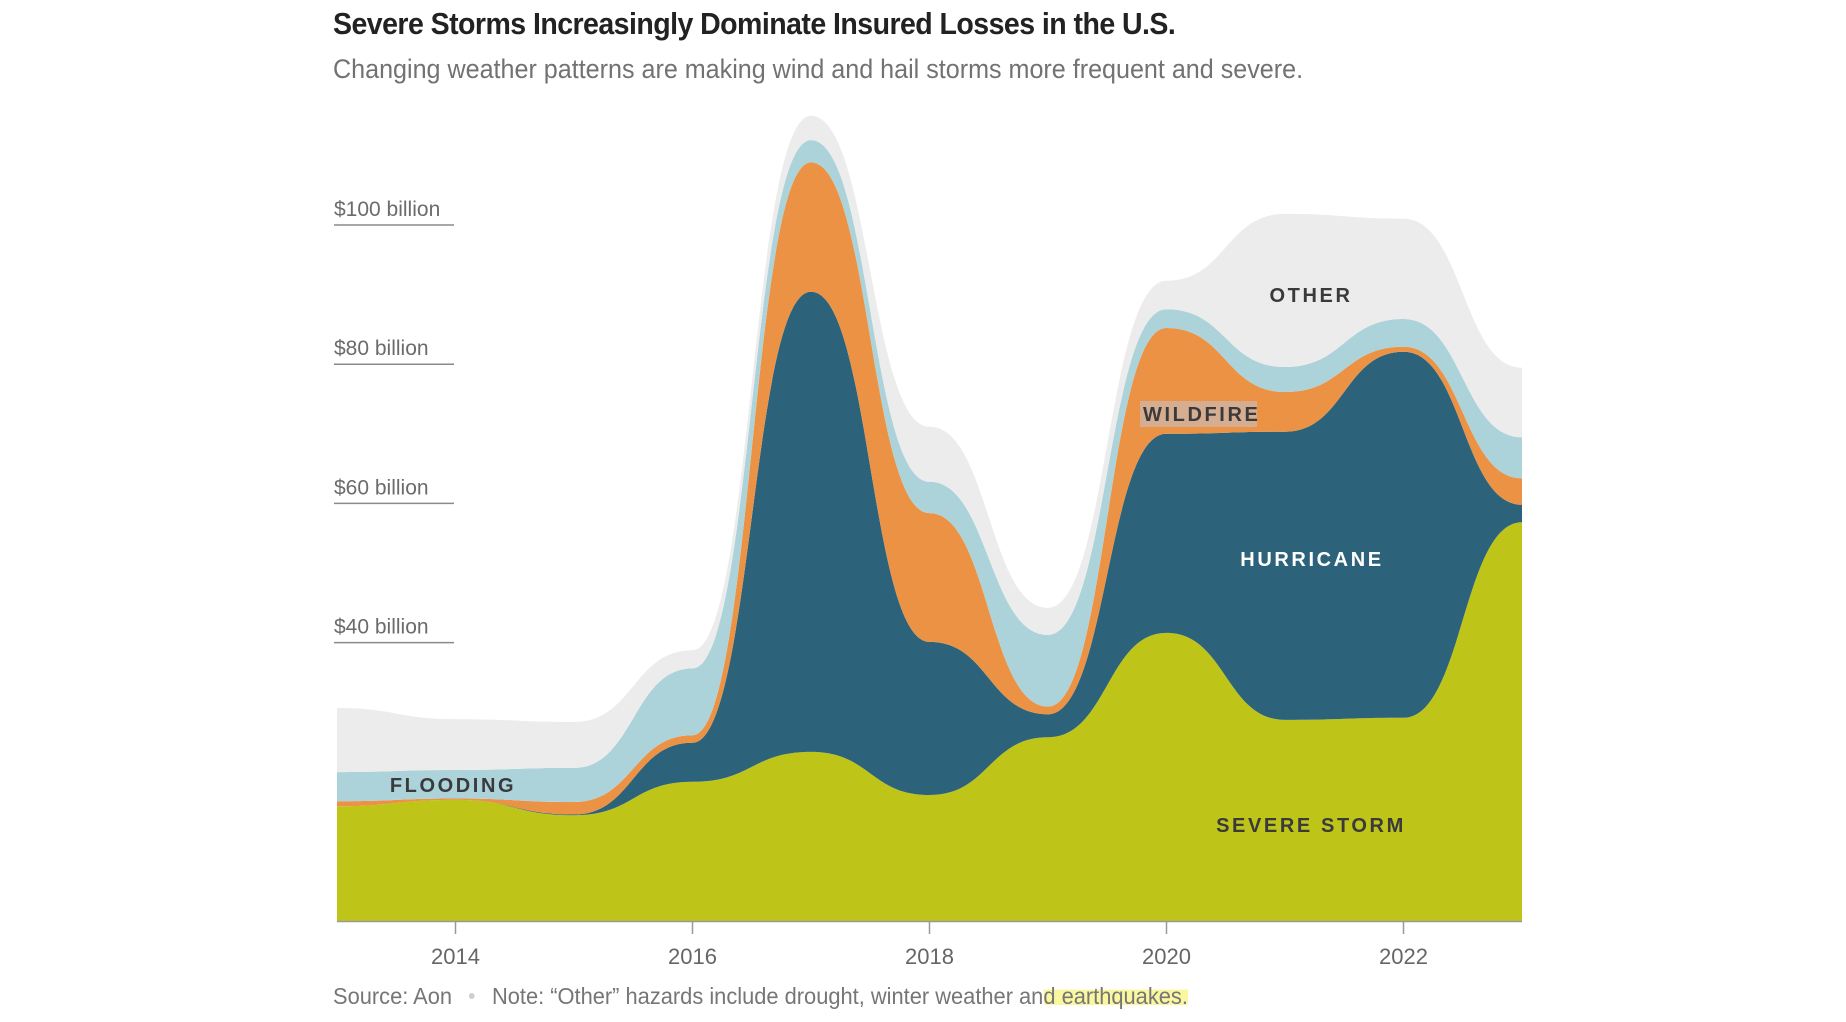 The height and width of the screenshot is (1022, 1846). What do you see at coordinates (381, 348) in the screenshot?
I see `y-tick-label: $80 billion` at bounding box center [381, 348].